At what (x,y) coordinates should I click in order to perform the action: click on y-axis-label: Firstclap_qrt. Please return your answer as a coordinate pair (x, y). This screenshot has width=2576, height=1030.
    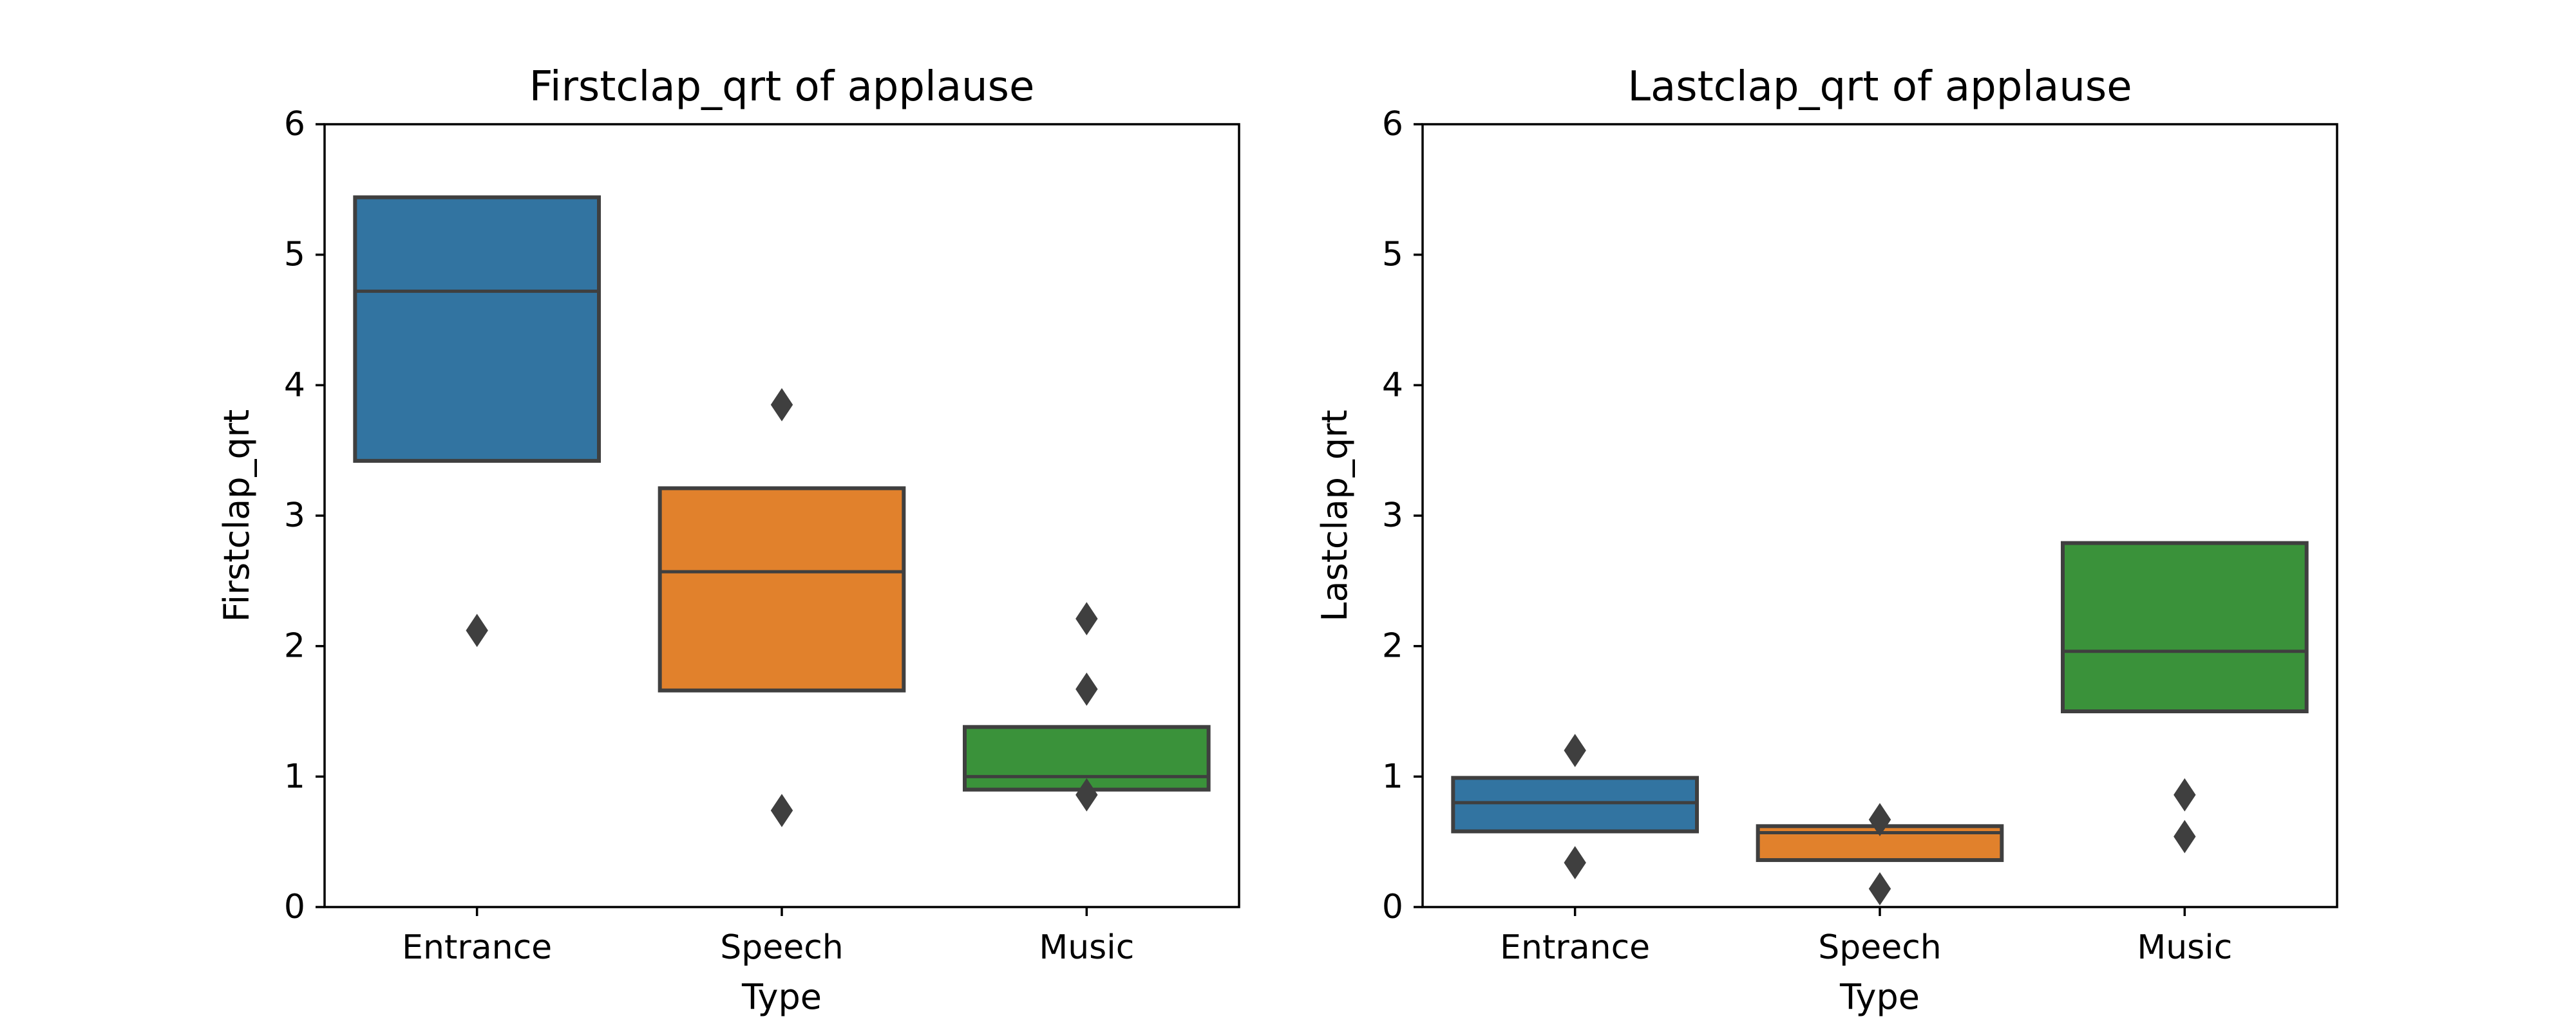
    Looking at the image, I should click on (237, 515).